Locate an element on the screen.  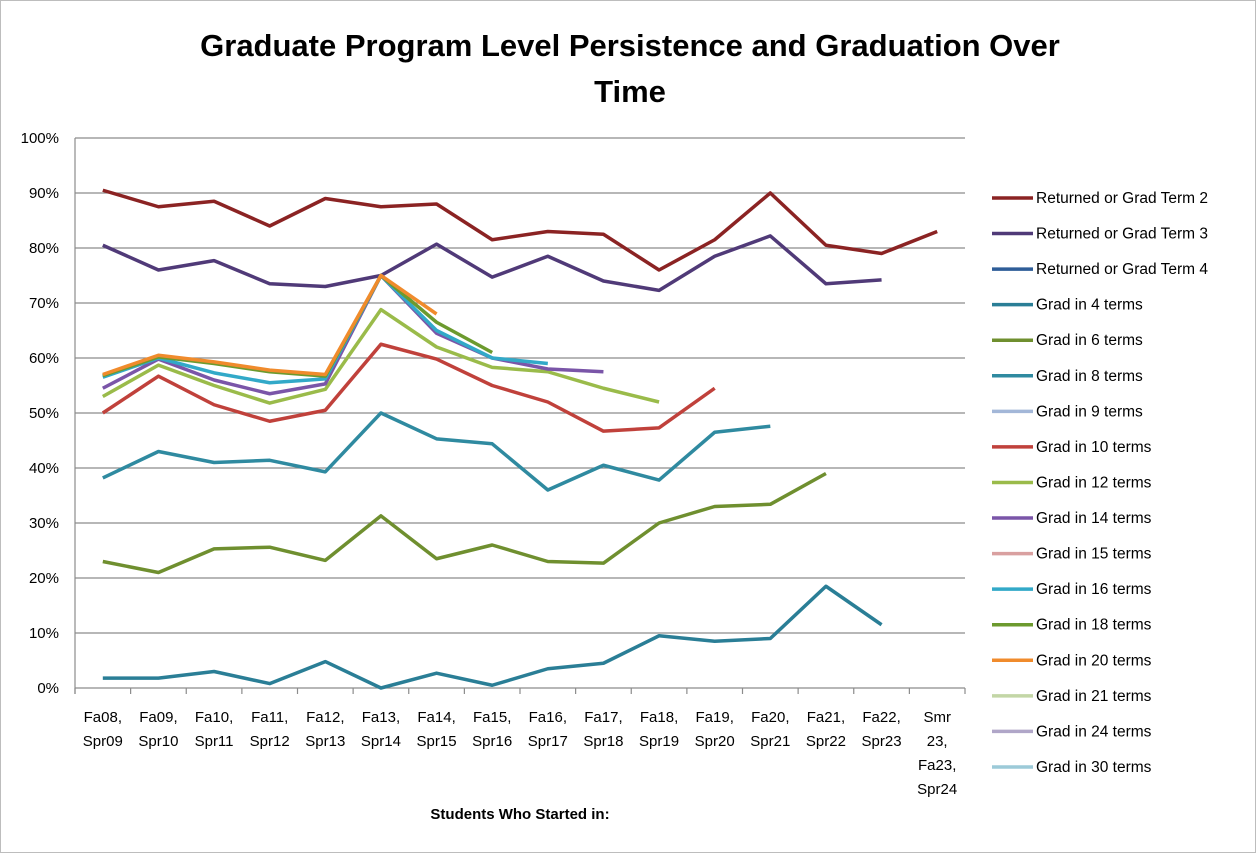
y-tick-label: 100% is located at coordinates (40, 138).